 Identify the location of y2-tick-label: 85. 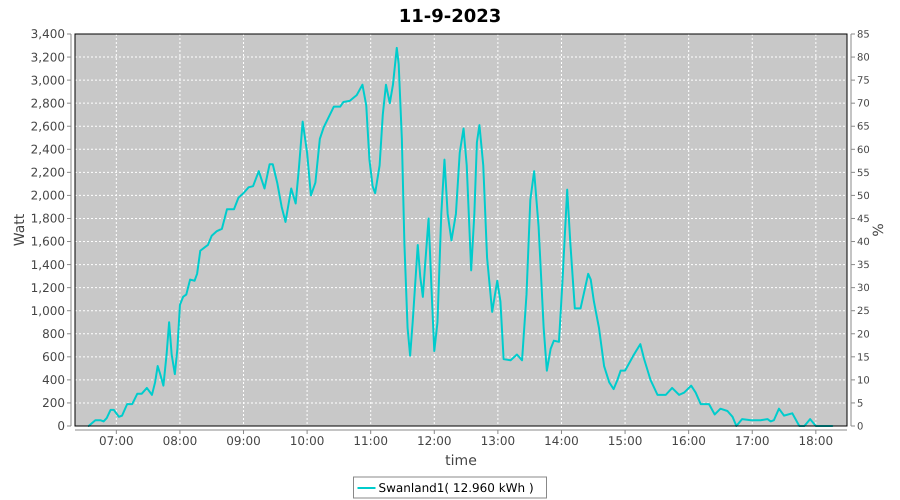
(863, 35).